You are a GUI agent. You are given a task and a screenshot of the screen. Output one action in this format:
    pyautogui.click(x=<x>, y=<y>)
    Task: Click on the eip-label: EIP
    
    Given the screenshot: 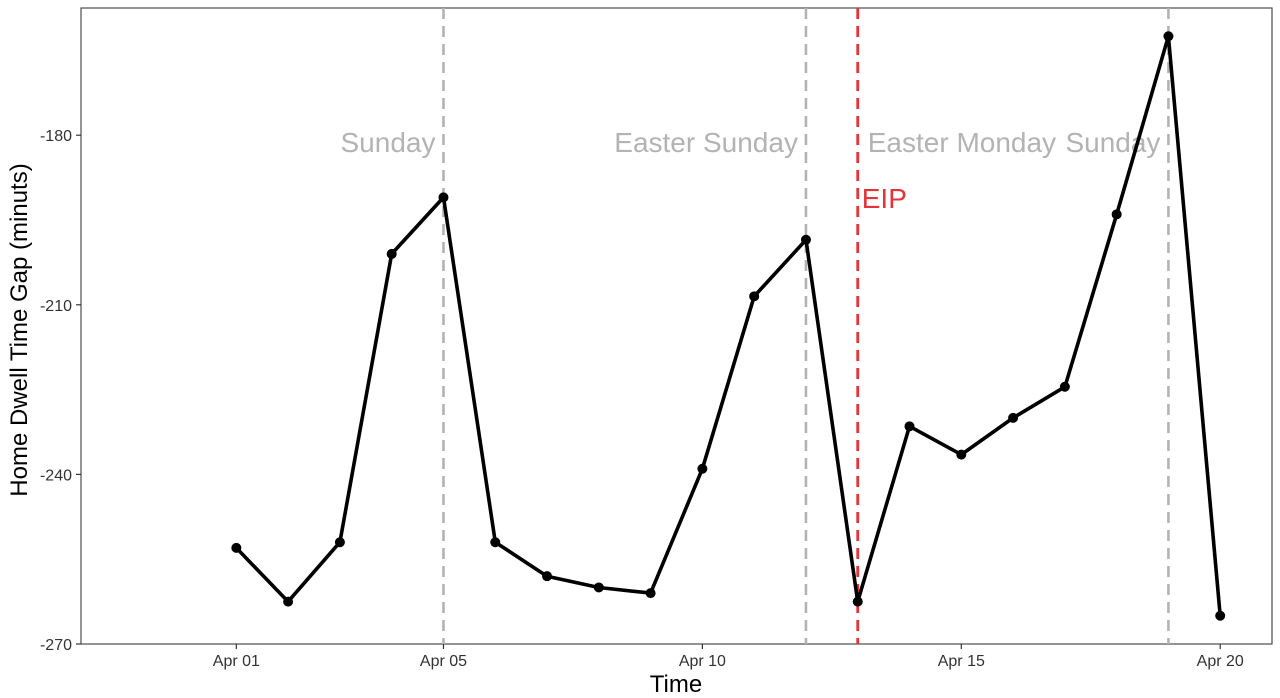 What is the action you would take?
    pyautogui.click(x=884, y=198)
    